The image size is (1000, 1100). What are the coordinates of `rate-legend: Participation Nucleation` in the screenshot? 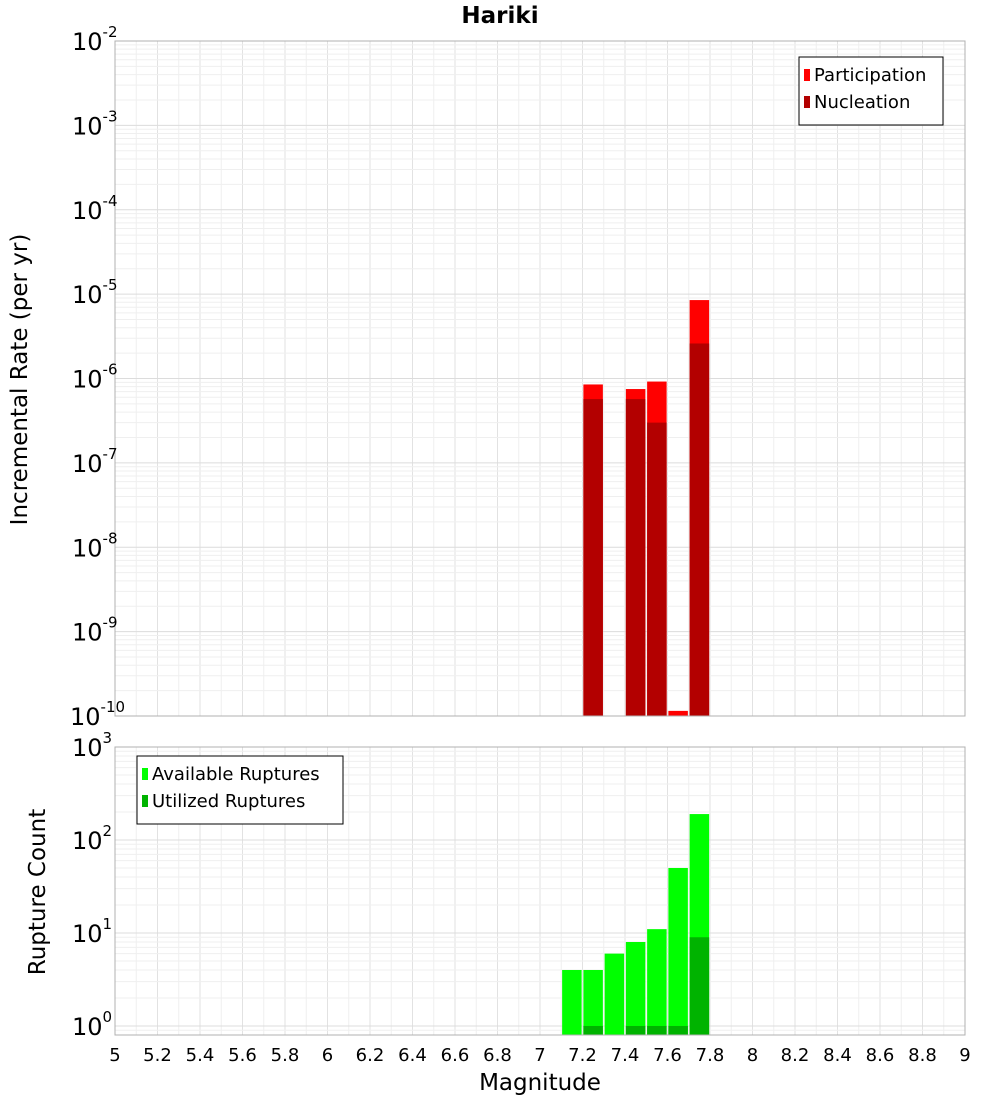 It's located at (871, 91).